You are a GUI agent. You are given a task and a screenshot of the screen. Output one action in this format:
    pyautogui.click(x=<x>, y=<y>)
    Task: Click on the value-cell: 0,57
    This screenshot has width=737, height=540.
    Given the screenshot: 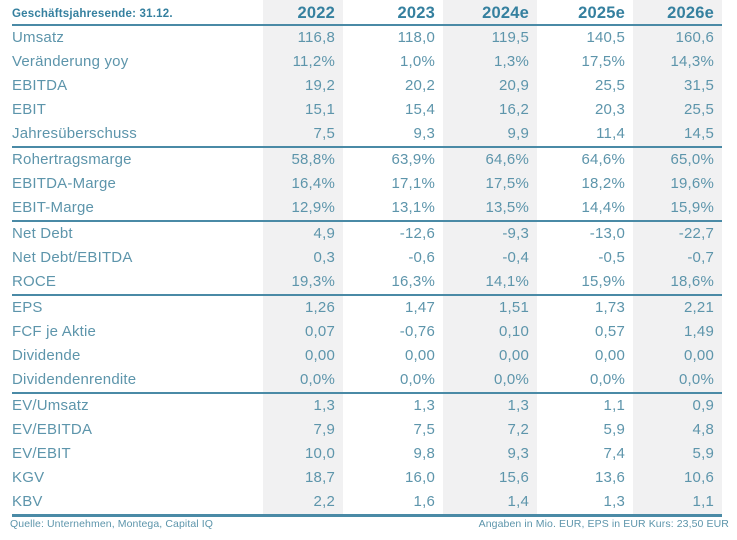 What is the action you would take?
    pyautogui.click(x=610, y=331)
    